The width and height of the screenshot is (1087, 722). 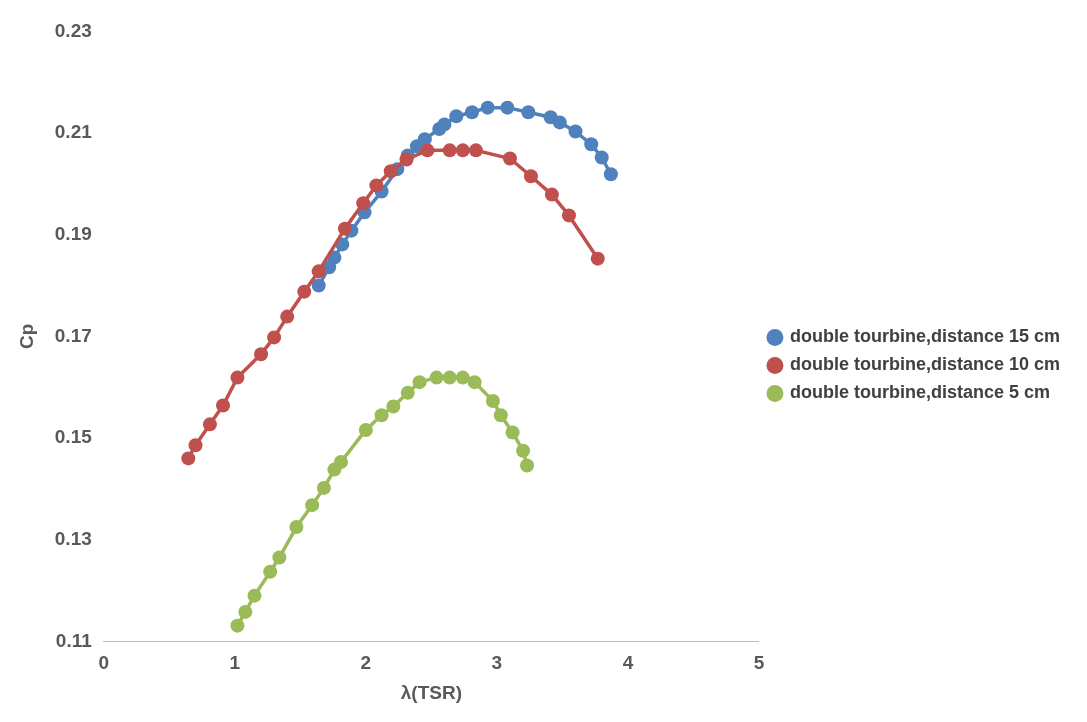 I want to click on x-tick-label: 4, so click(x=628, y=663).